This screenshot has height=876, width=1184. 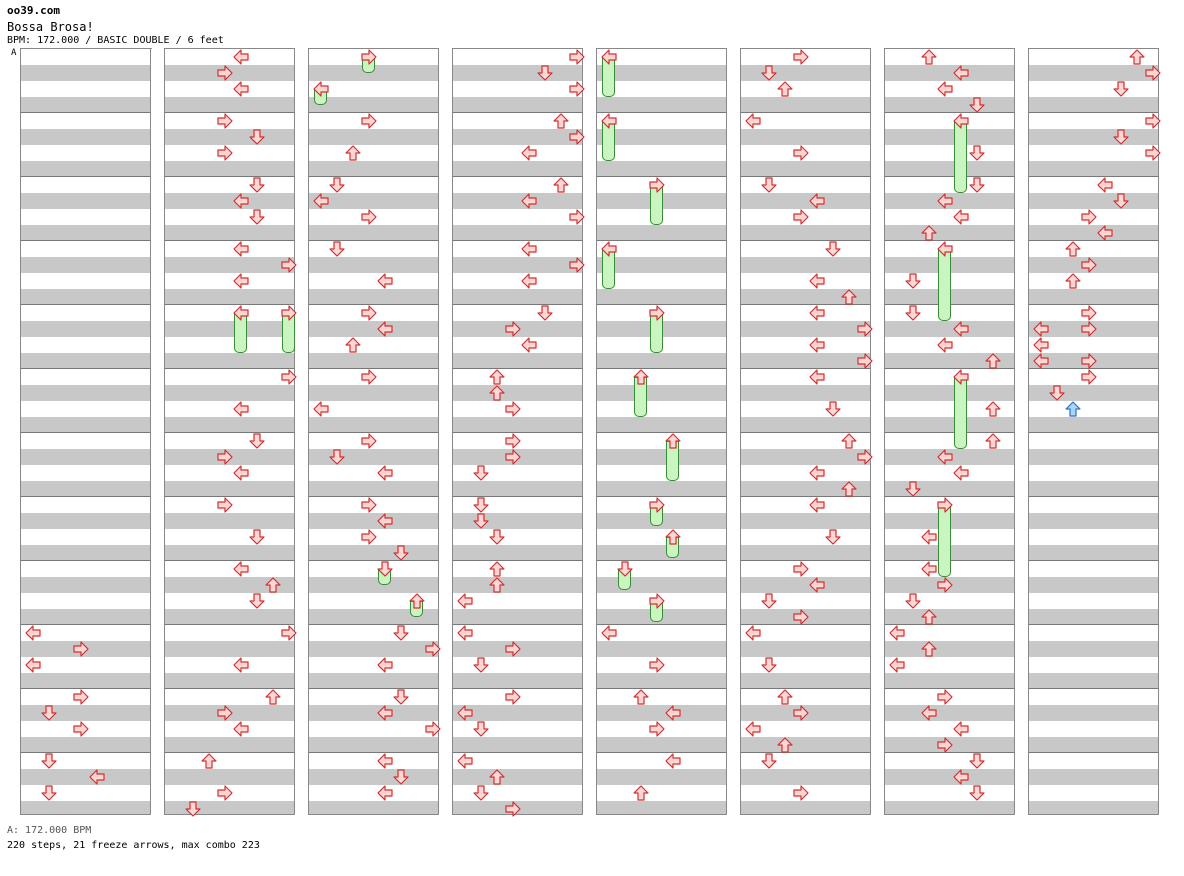 What do you see at coordinates (14, 53) in the screenshot?
I see `bpm-marker-label: A` at bounding box center [14, 53].